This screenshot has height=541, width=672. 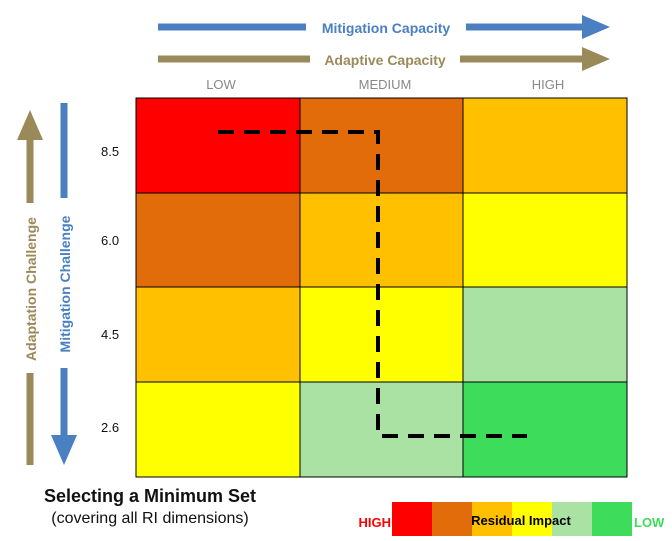 I want to click on row-label-2-6: 2.6, so click(x=110, y=427).